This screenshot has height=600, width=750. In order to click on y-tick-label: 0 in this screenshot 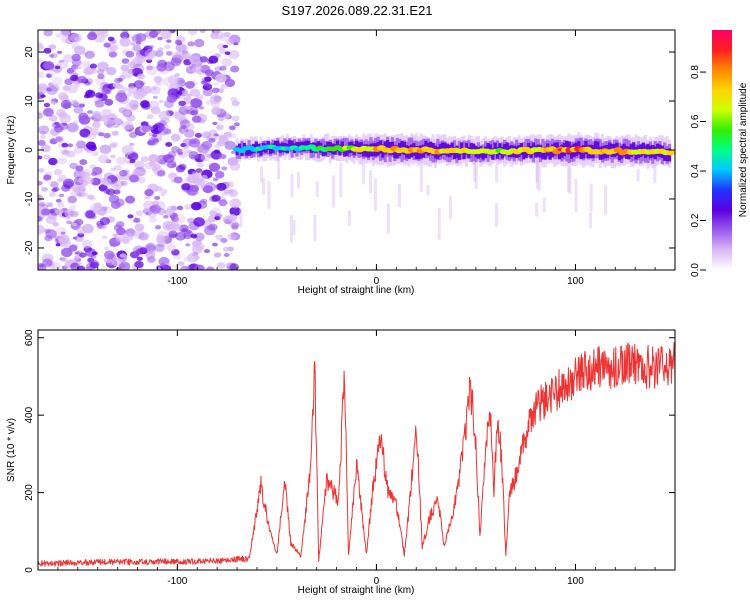, I will do `click(29, 570)`.